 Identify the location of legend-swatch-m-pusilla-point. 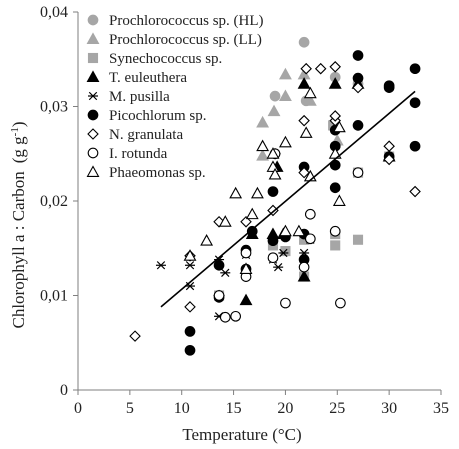
(93, 96).